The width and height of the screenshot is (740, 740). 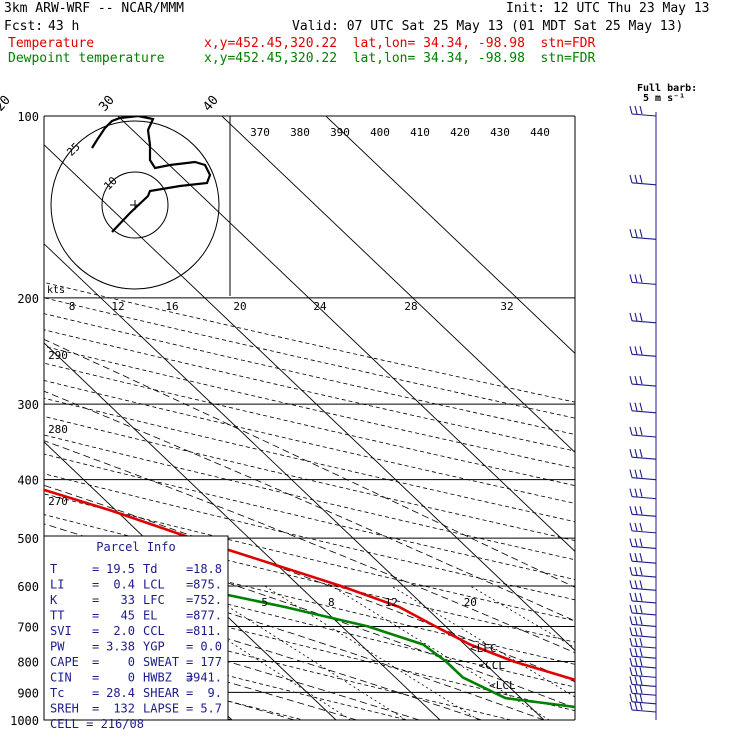 What do you see at coordinates (483, 648) in the screenshot?
I see `level-marker: <LFC` at bounding box center [483, 648].